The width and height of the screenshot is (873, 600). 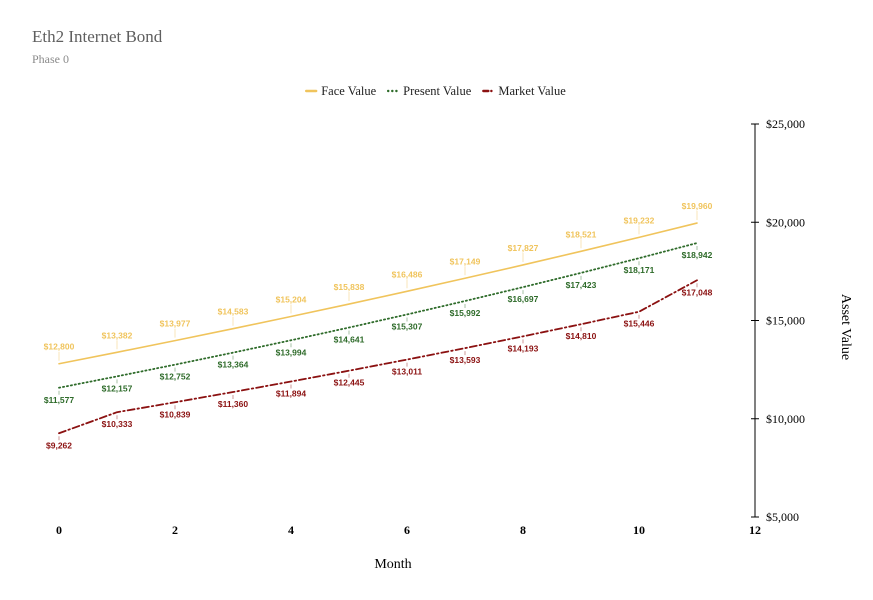 What do you see at coordinates (117, 335) in the screenshot?
I see `data-label-face-value: $13,382` at bounding box center [117, 335].